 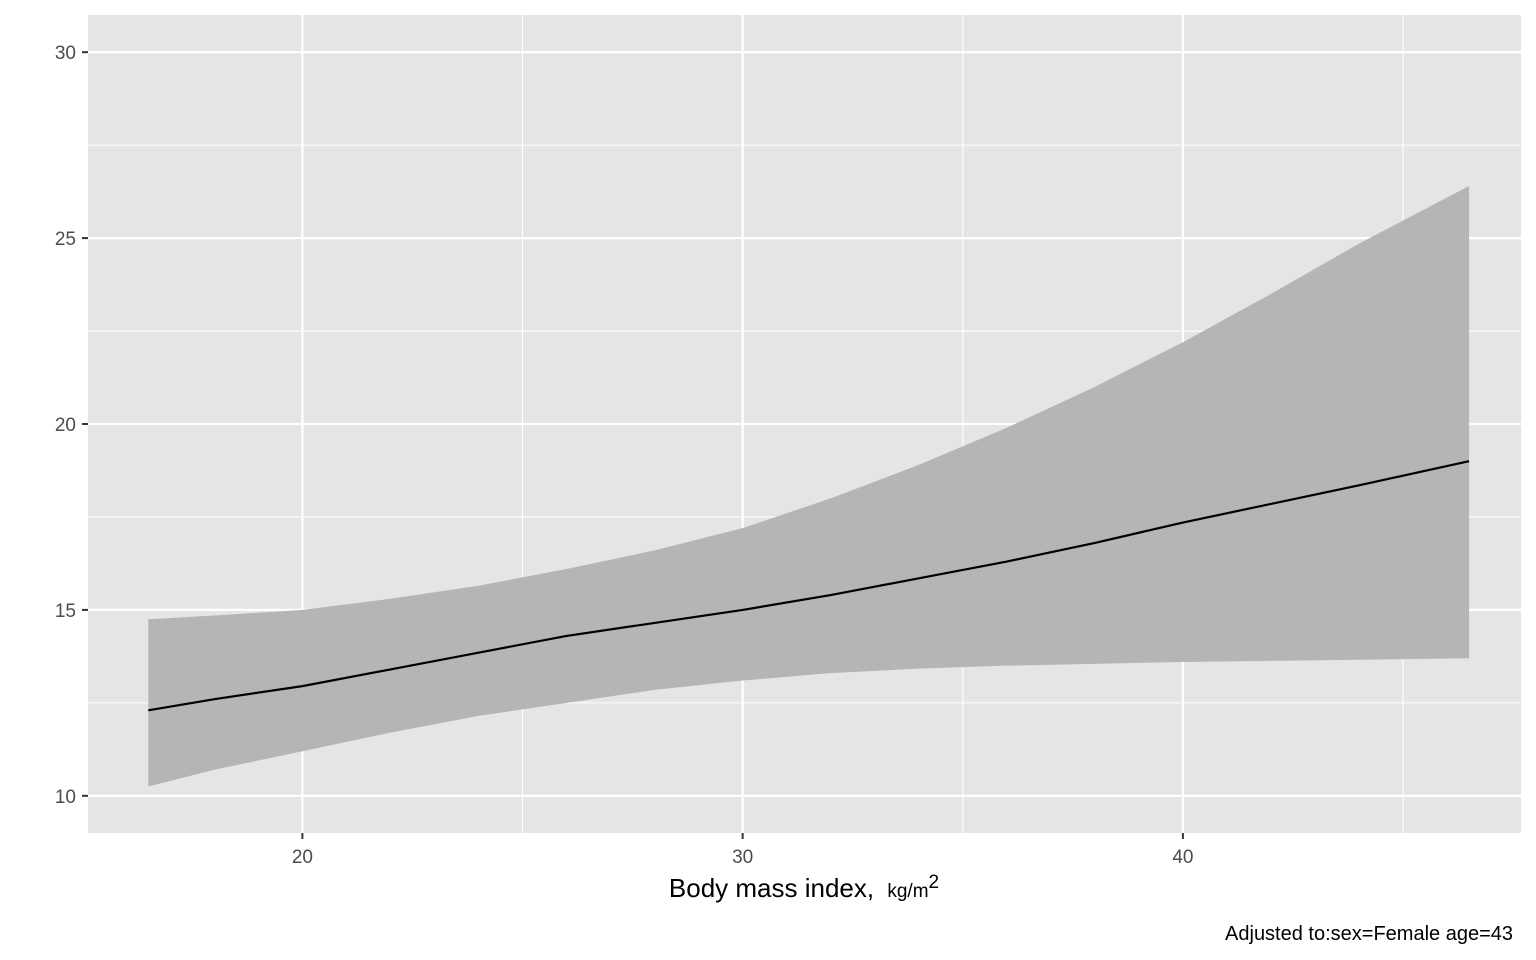 I want to click on y-tick-label: 20, so click(x=65, y=425).